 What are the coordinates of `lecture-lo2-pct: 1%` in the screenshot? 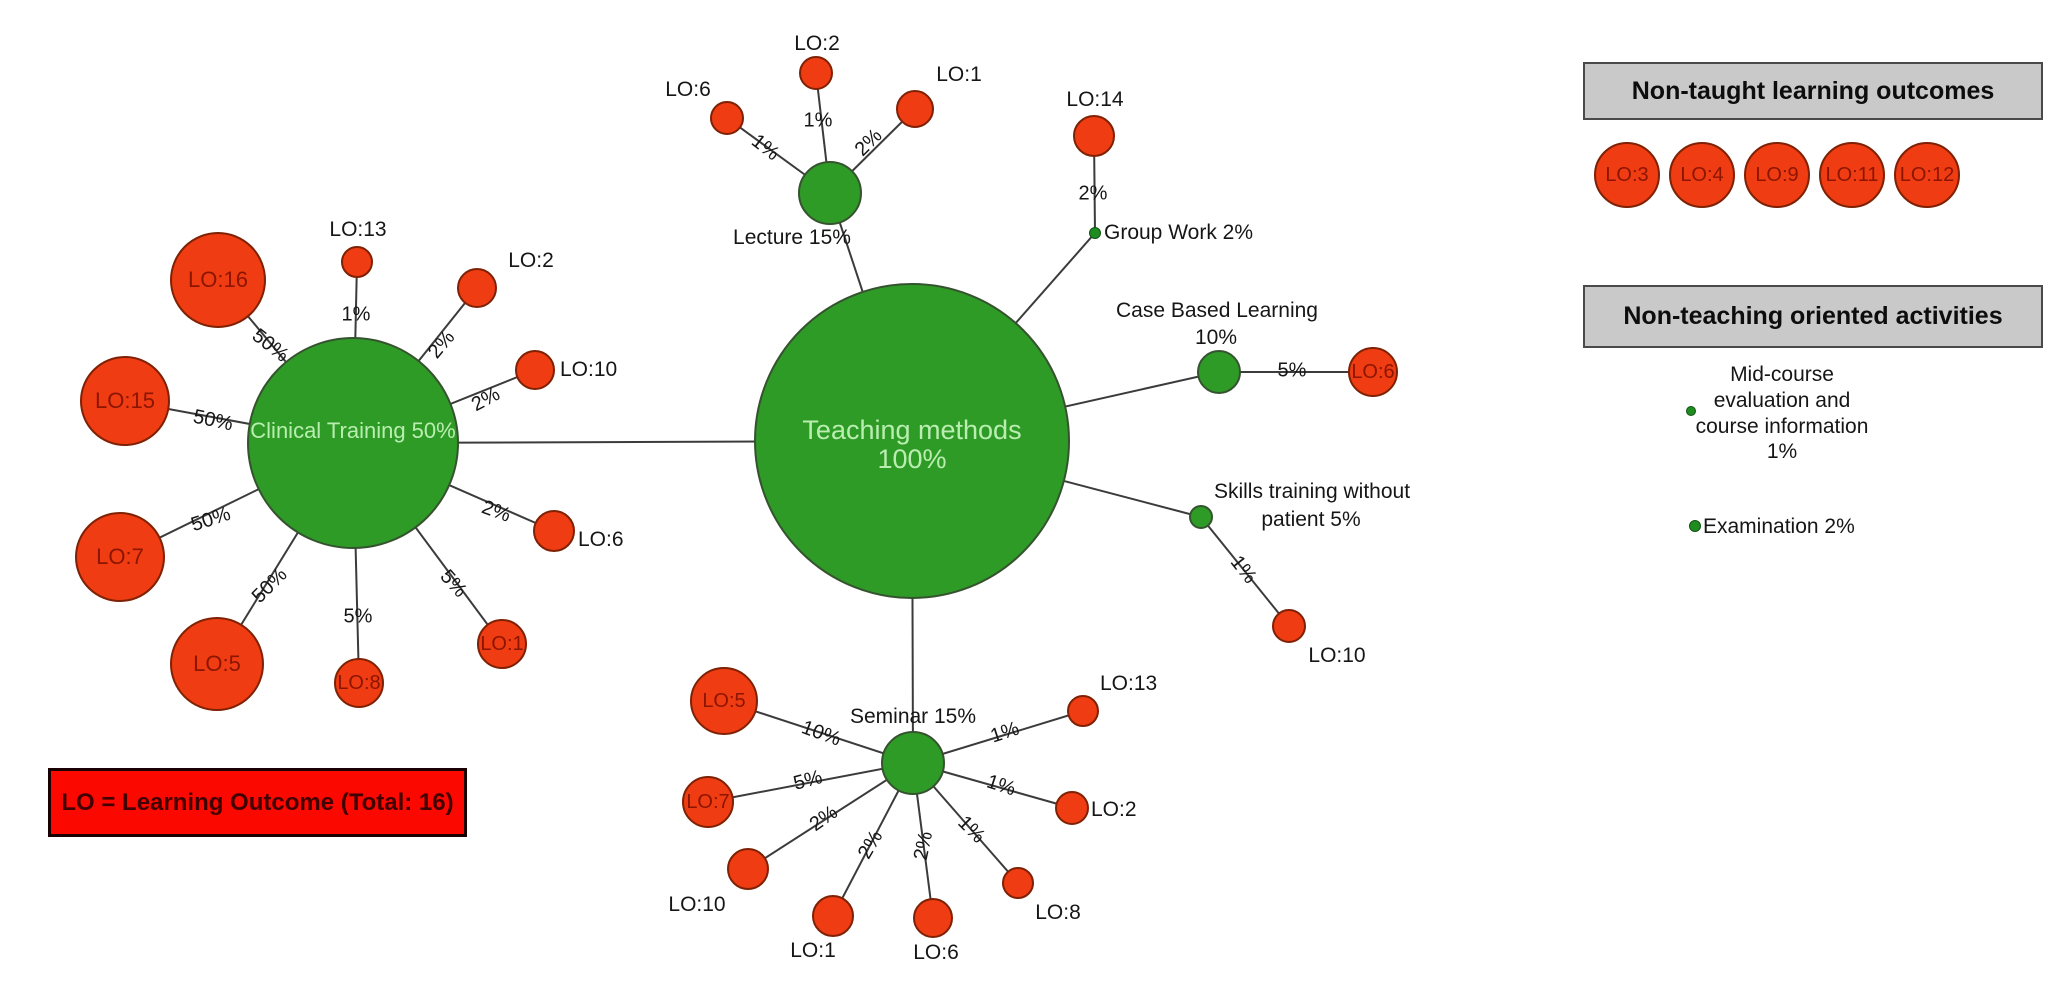 It's located at (818, 120).